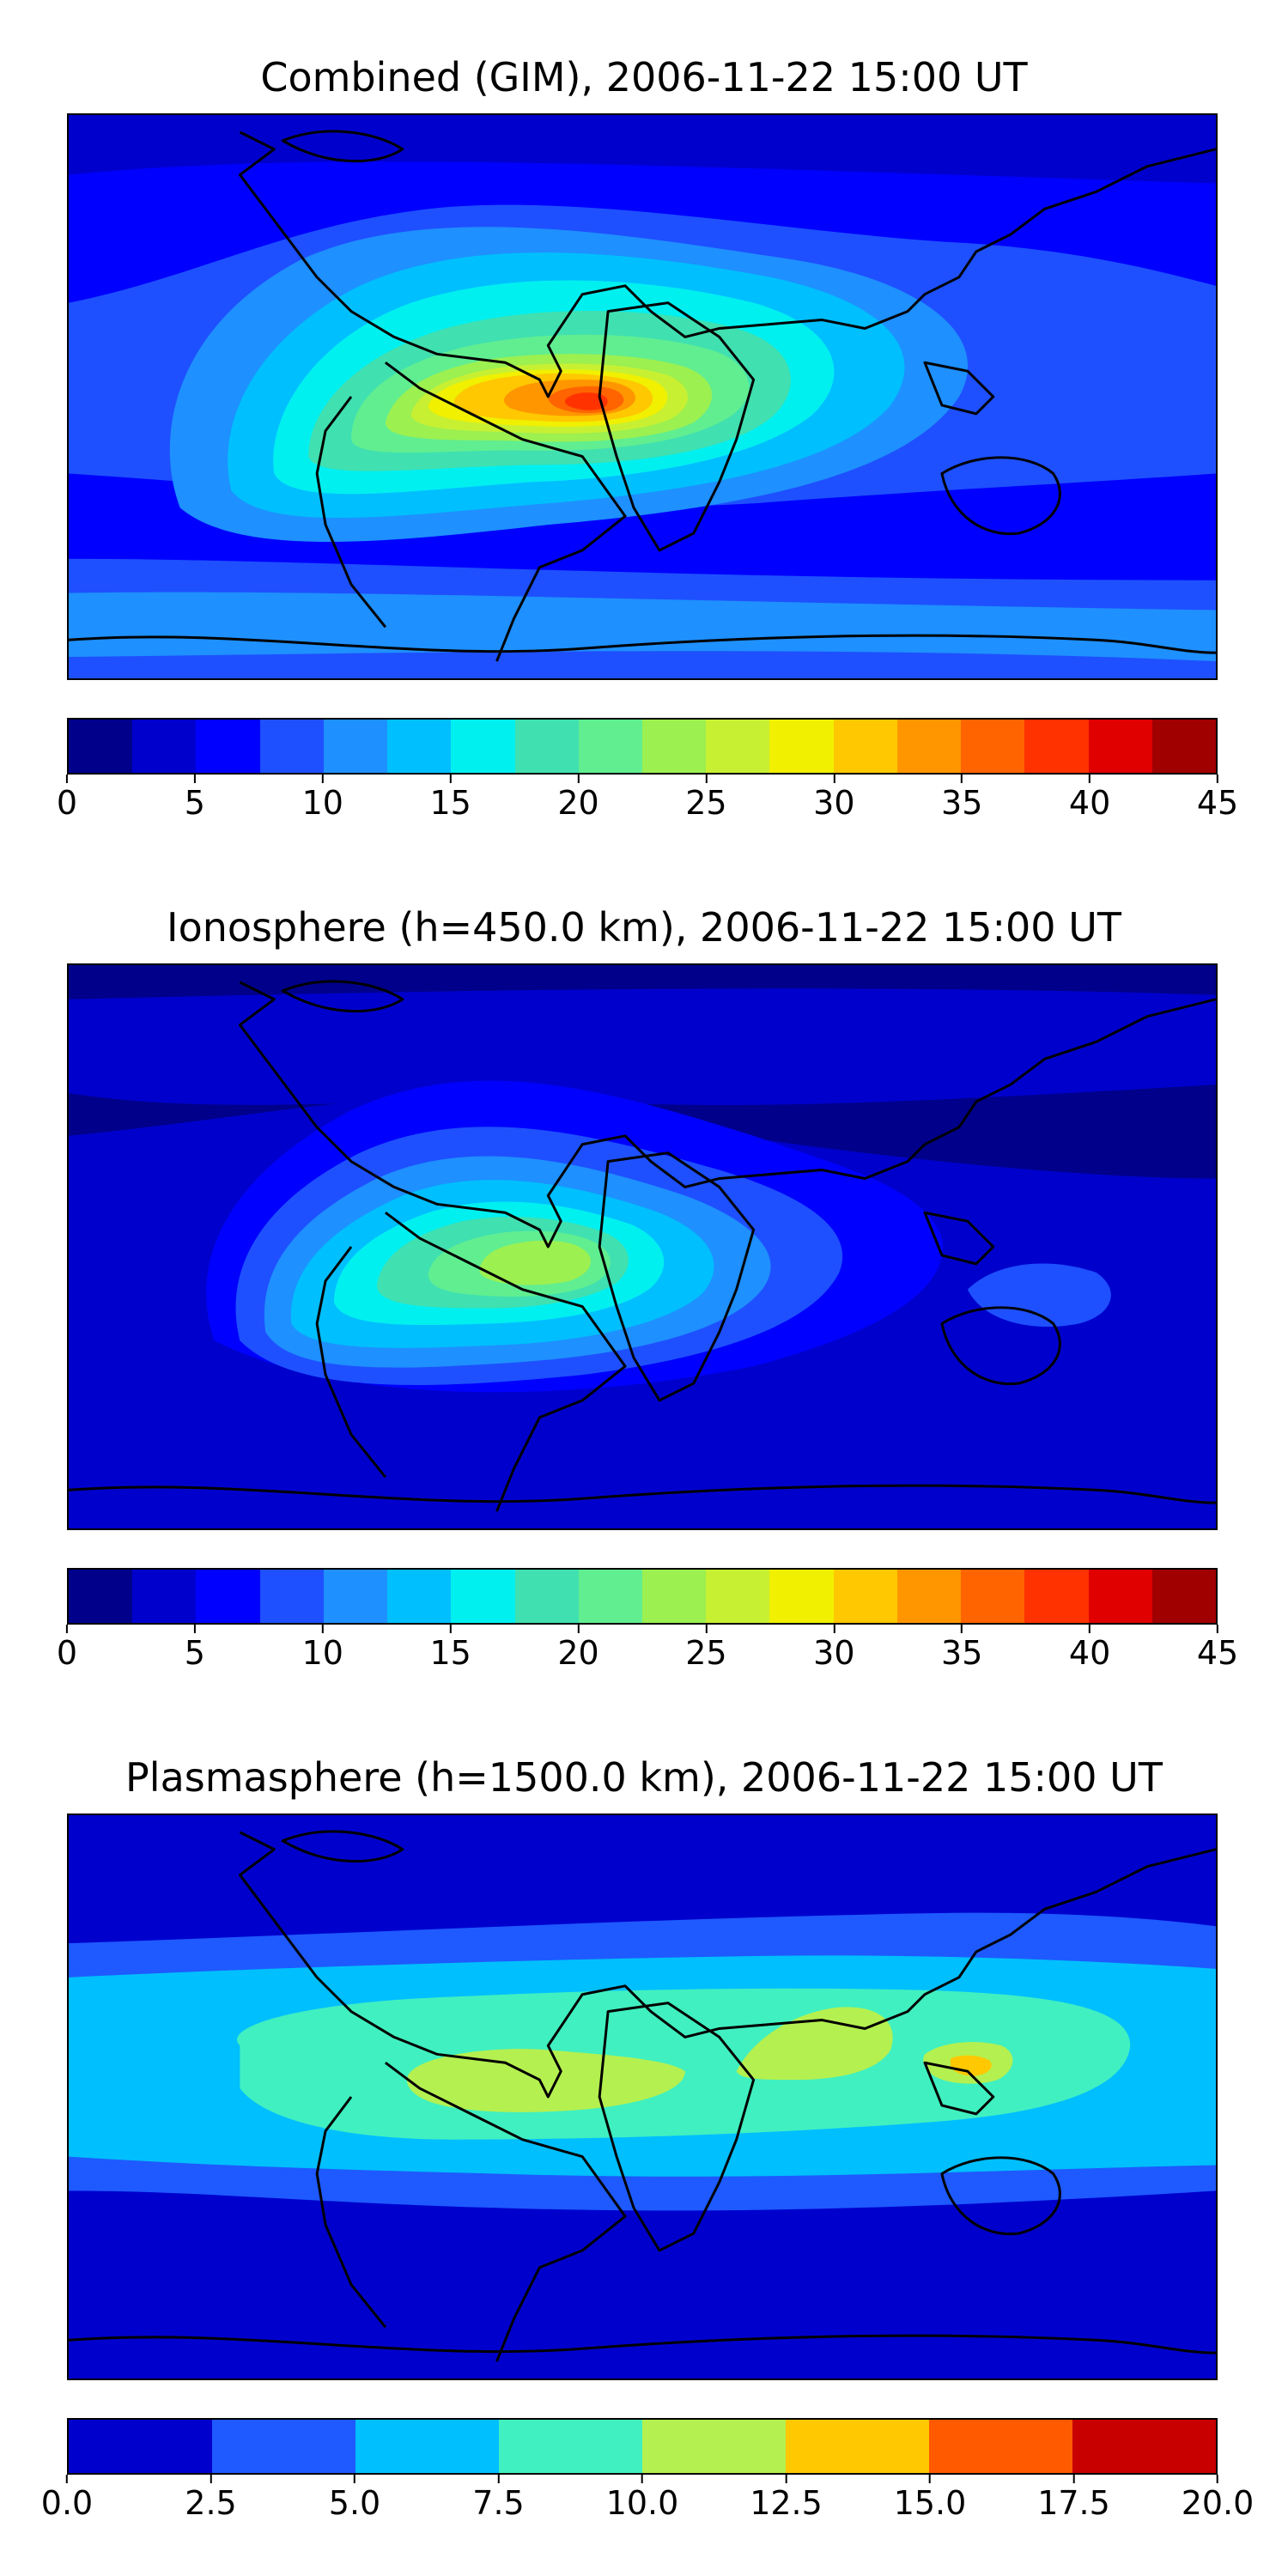 This screenshot has height=2576, width=1288. I want to click on colorbar-tick-label: 5.0, so click(355, 2503).